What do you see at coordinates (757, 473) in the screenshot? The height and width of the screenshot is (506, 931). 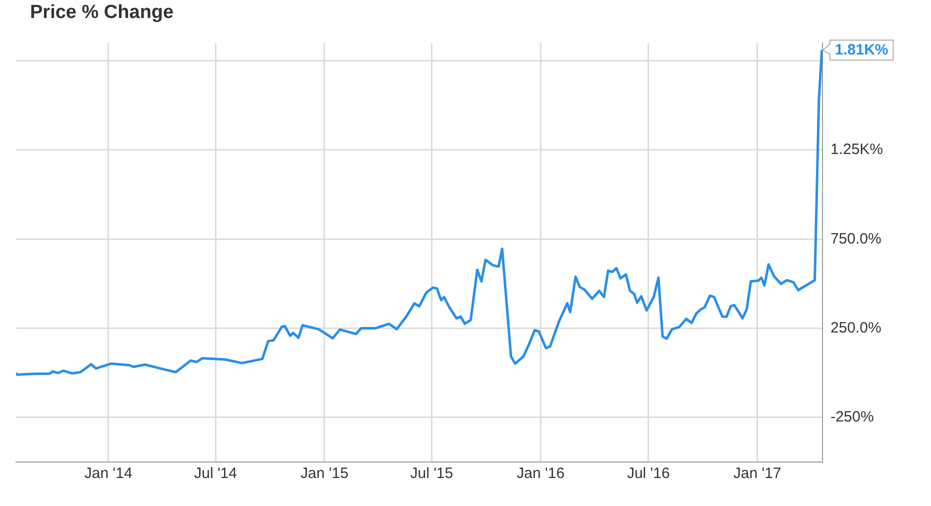 I see `x-tick-label: Jan '17` at bounding box center [757, 473].